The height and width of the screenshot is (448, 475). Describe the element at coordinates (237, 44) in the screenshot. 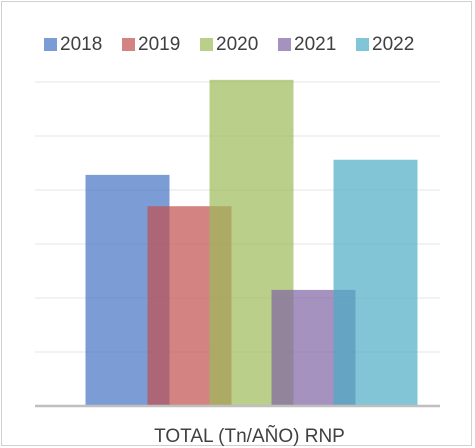

I see `legend-label: 2020` at that location.